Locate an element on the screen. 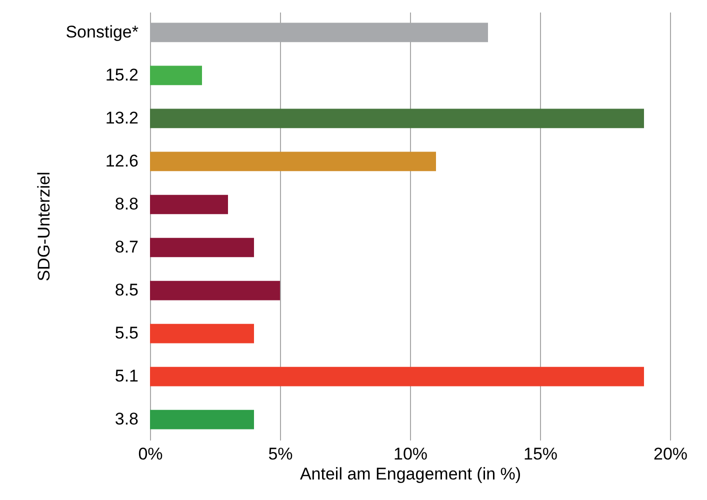 This screenshot has width=707, height=500. y-tick-label: 8.5 is located at coordinates (126, 290).